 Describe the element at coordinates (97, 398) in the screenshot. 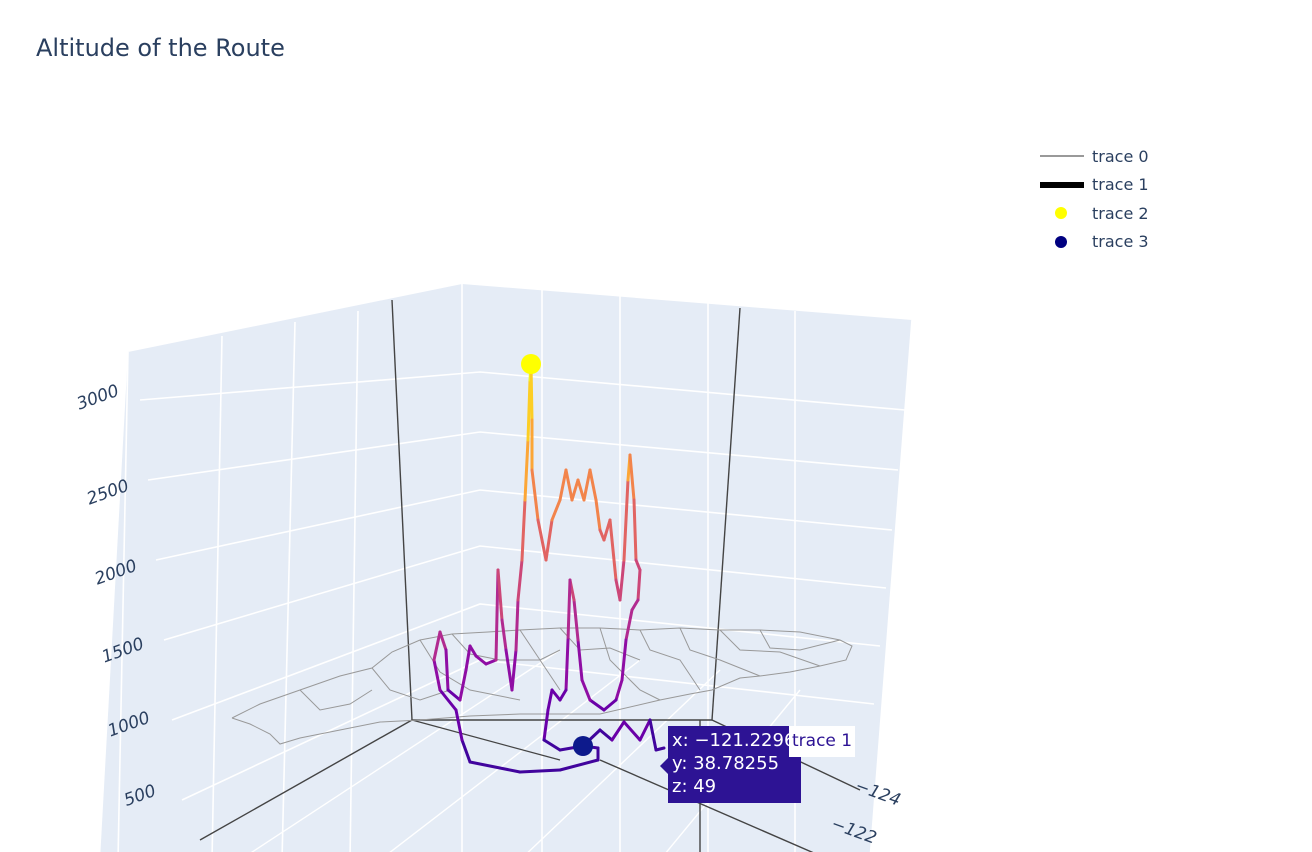

I see `z-tick-label: 3000` at that location.